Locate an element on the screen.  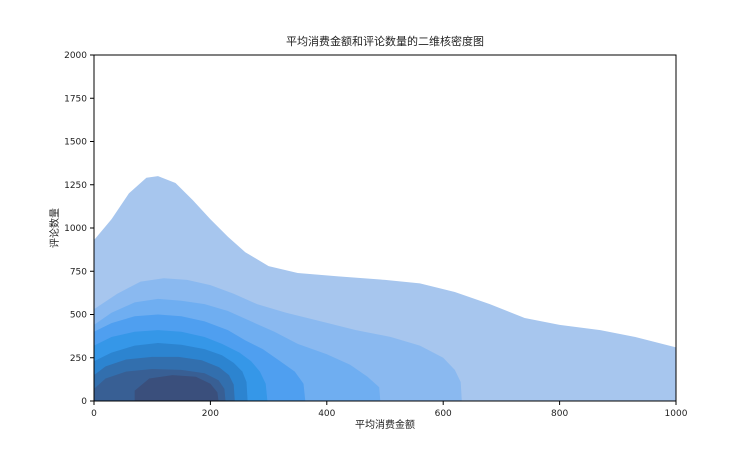
x-tick-label: 600 is located at coordinates (443, 414).